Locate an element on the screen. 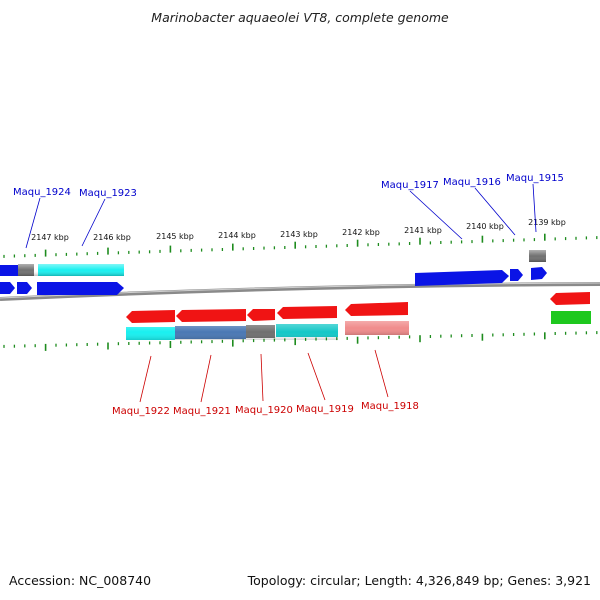 This screenshot has width=600, height=600. gene-red-1921 is located at coordinates (211, 315).